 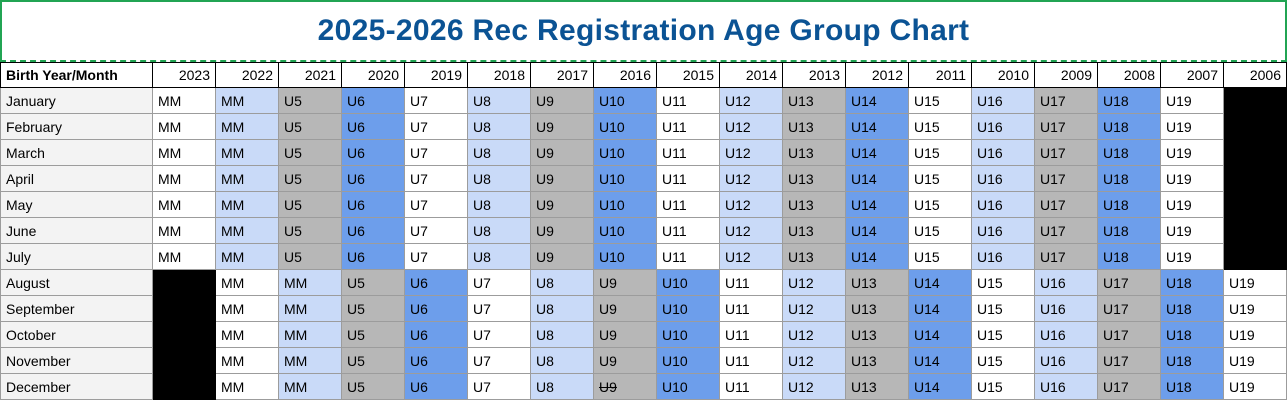 I want to click on year-header-cell: 2012, so click(x=877, y=75).